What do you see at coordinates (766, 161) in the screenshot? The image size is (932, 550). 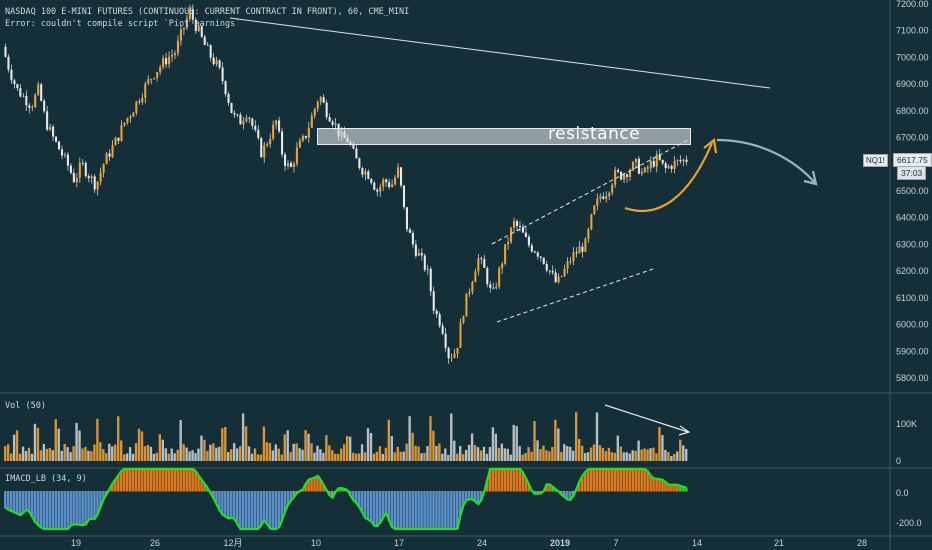 I see `projected-down-arrow` at bounding box center [766, 161].